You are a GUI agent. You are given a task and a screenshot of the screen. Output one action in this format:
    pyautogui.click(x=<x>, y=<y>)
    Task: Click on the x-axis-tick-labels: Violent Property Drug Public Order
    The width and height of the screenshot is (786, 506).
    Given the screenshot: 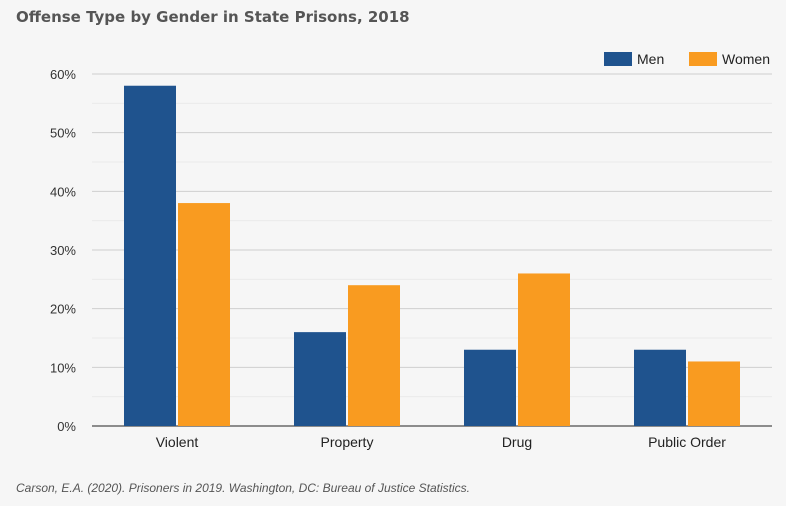 What is the action you would take?
    pyautogui.click(x=441, y=442)
    